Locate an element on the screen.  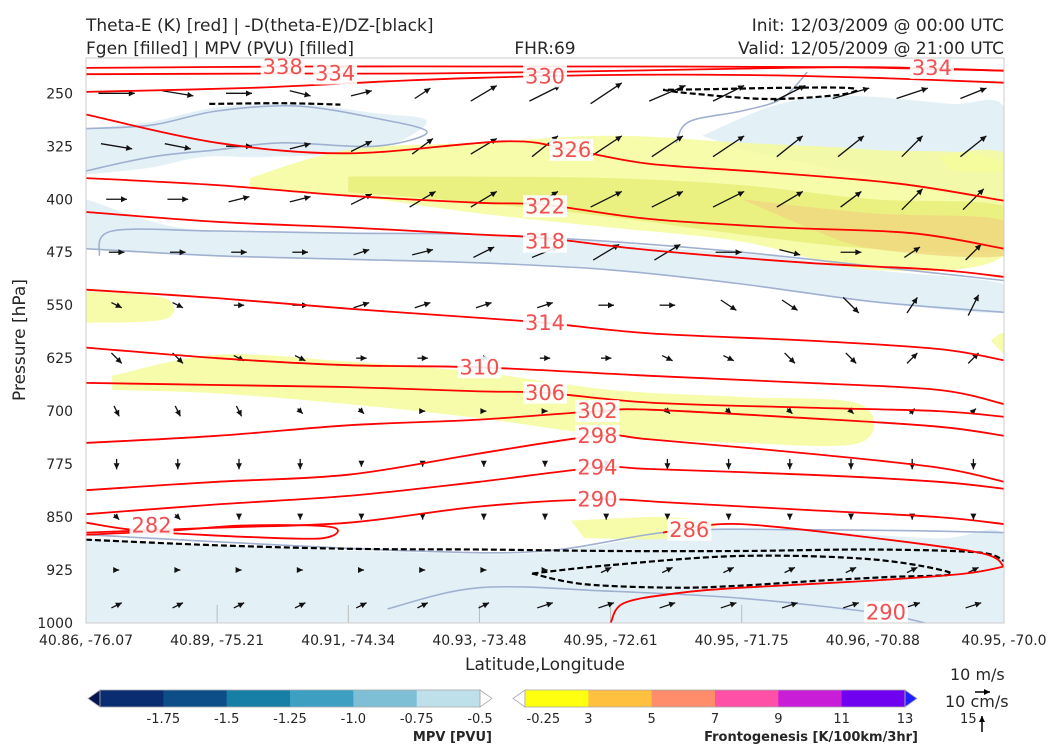
colorbar-tick-label: -0.25 is located at coordinates (544, 719).